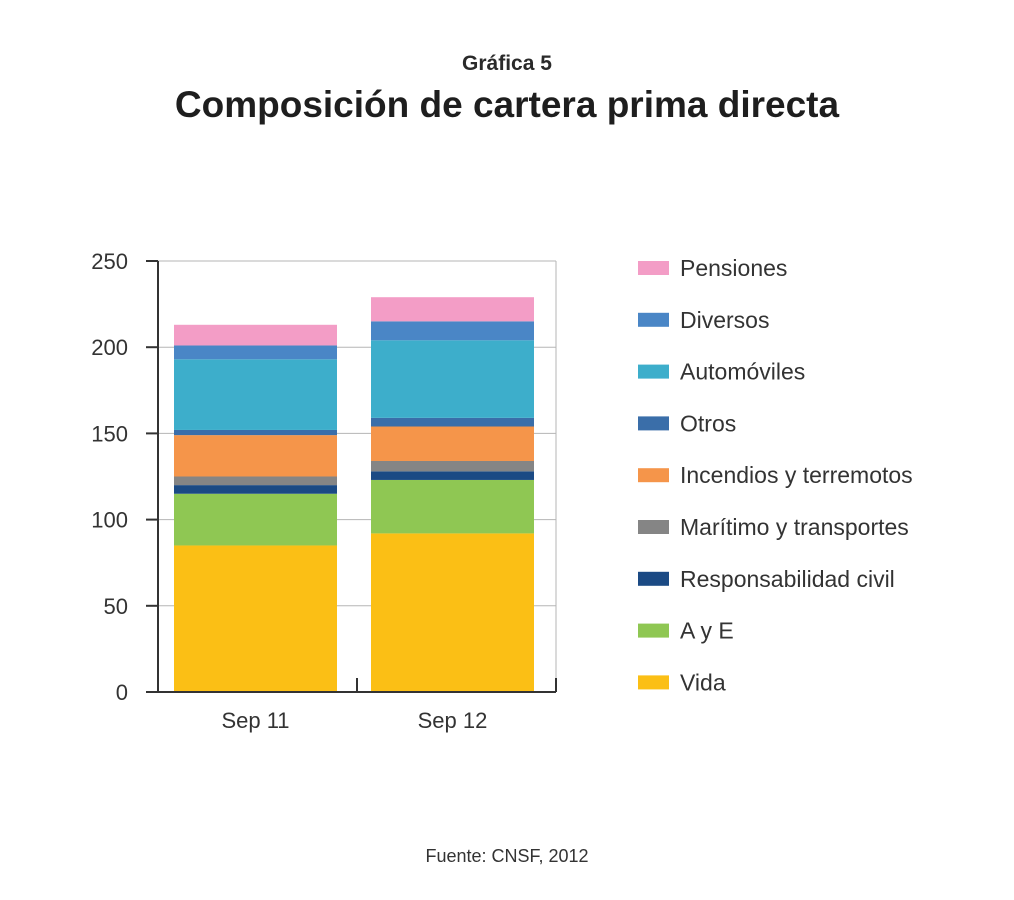 This screenshot has height=900, width=1014. Describe the element at coordinates (255, 432) in the screenshot. I see `bar-sep-11-otros` at that location.